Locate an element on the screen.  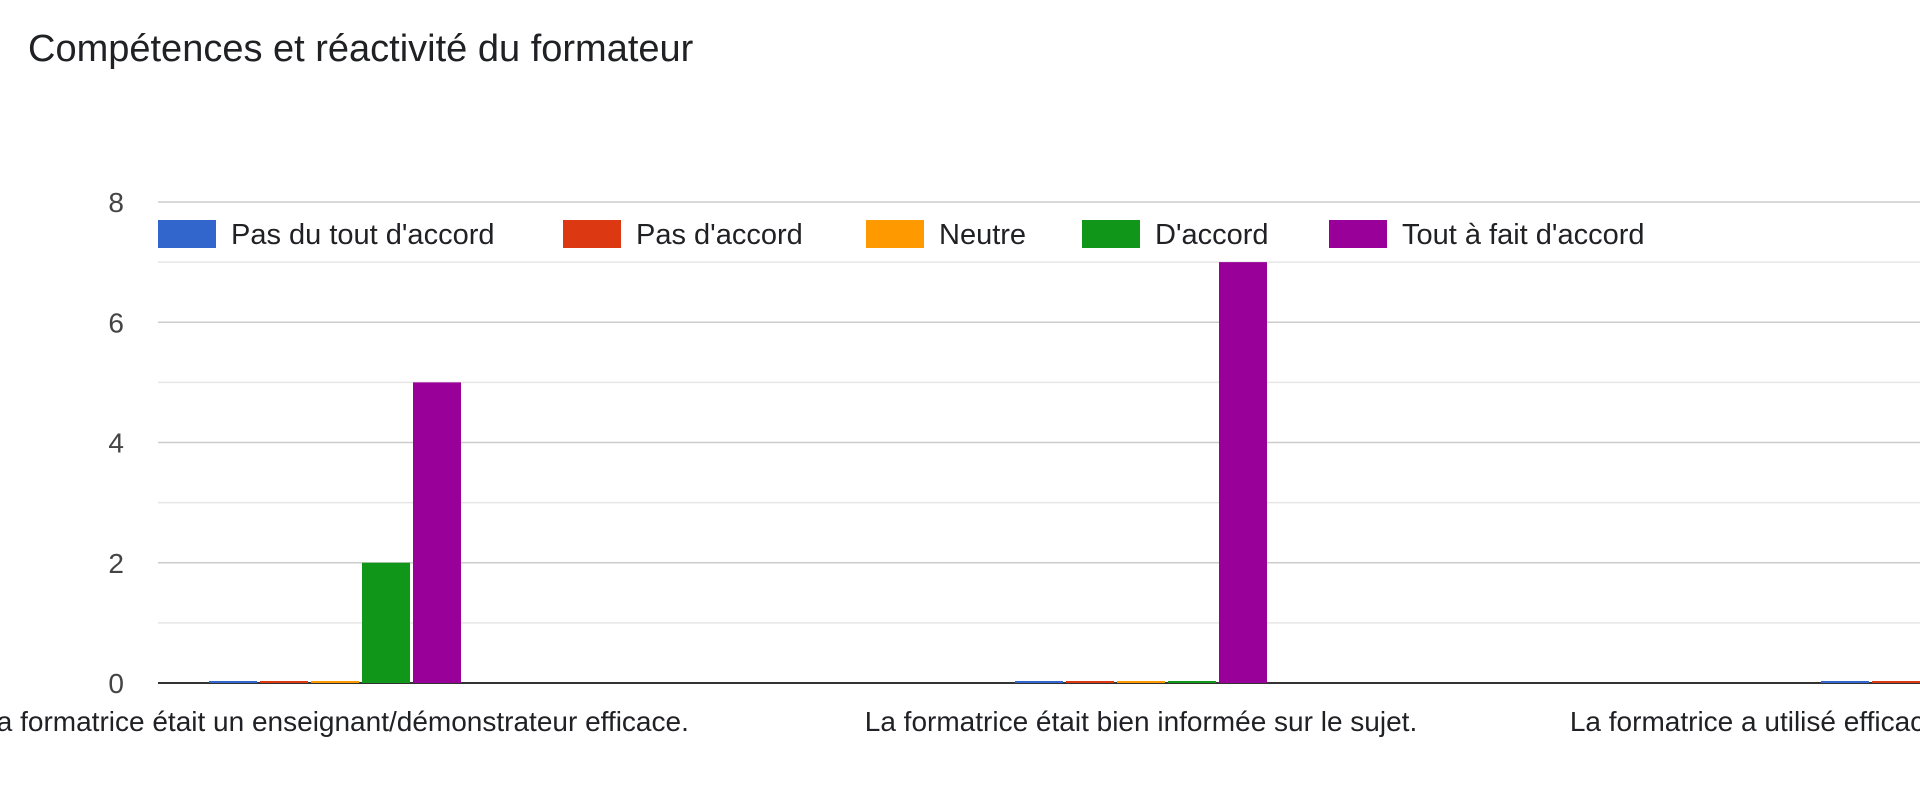
legend-label: D'accord is located at coordinates (1212, 235).